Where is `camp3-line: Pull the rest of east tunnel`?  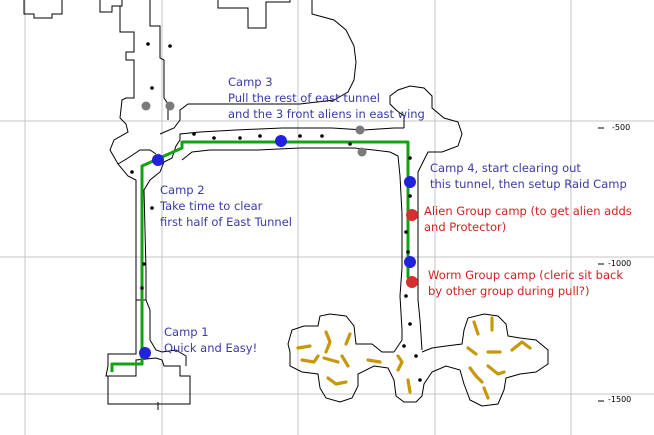
camp3-line: Pull the rest of east tunnel is located at coordinates (304, 98).